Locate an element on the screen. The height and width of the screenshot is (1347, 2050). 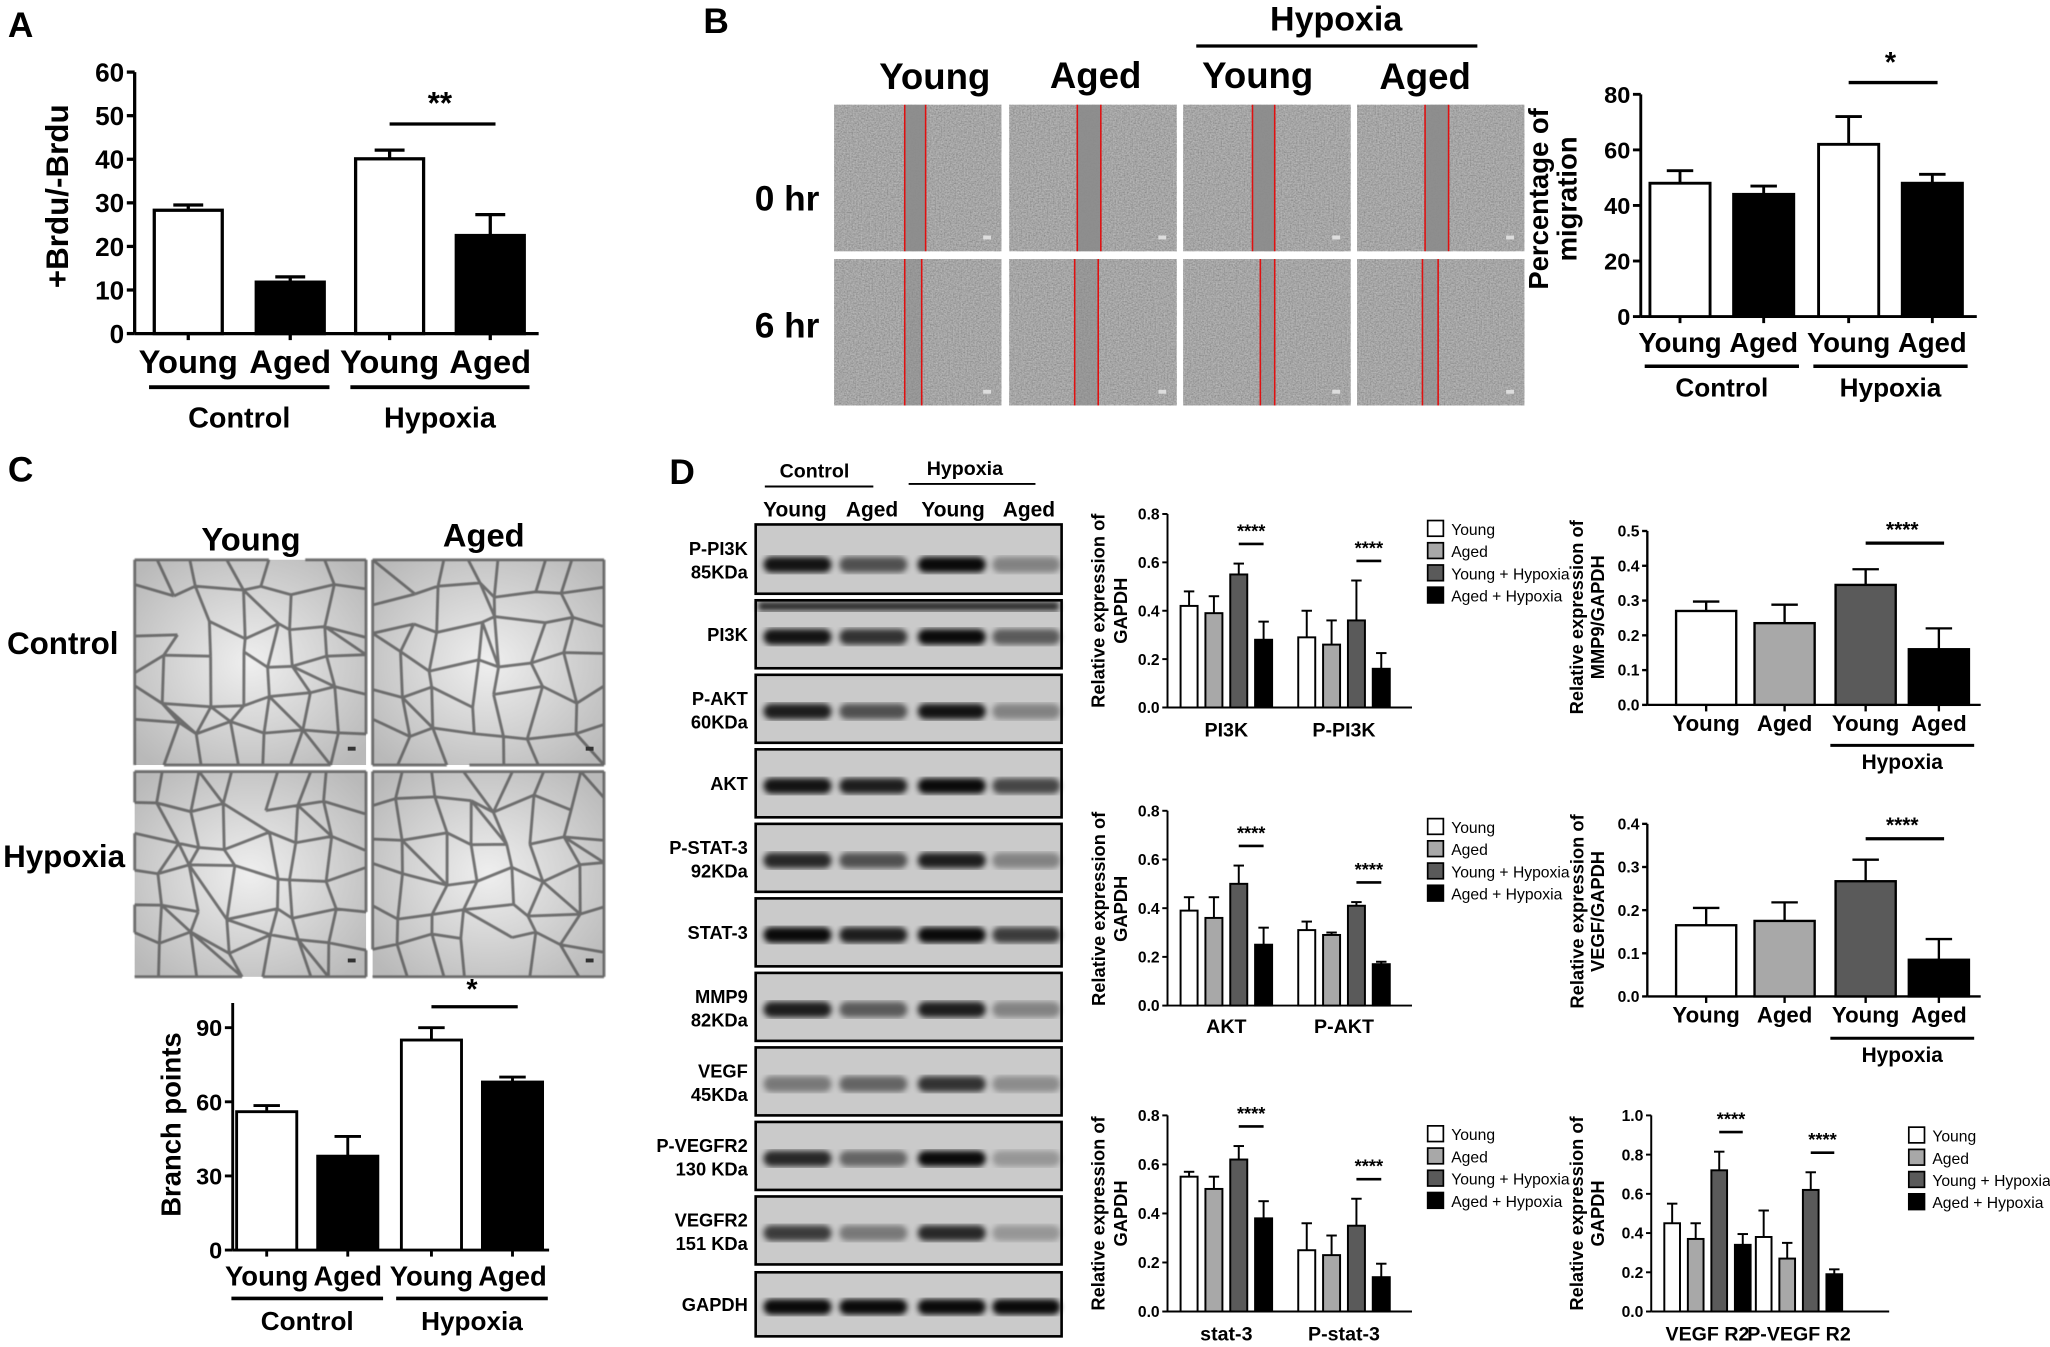
group-label: Hypoxia is located at coordinates (472, 1321).